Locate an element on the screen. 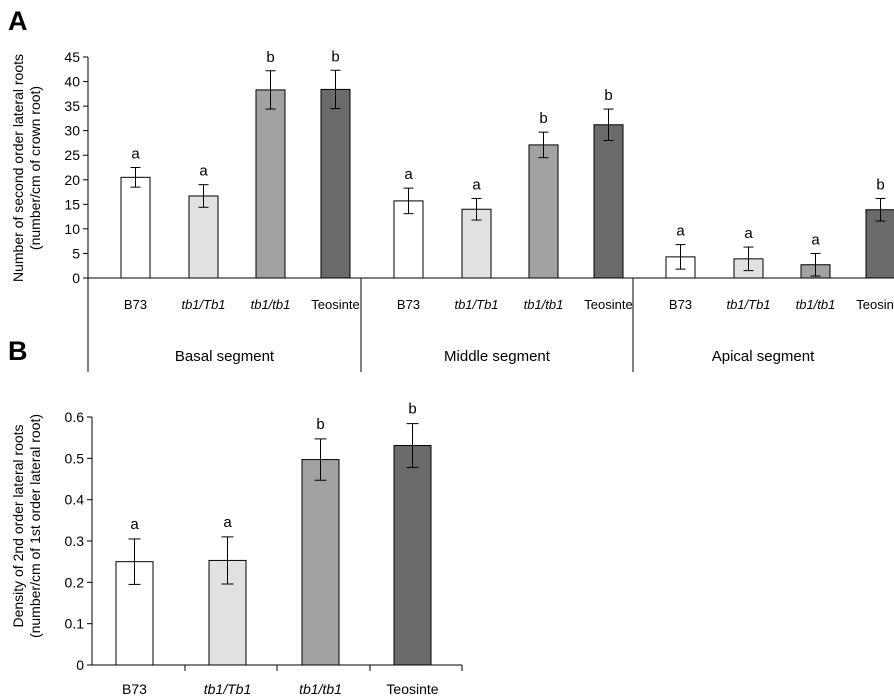 The height and width of the screenshot is (699, 894). panel-b-ytick-label: 0.1 is located at coordinates (75, 624).